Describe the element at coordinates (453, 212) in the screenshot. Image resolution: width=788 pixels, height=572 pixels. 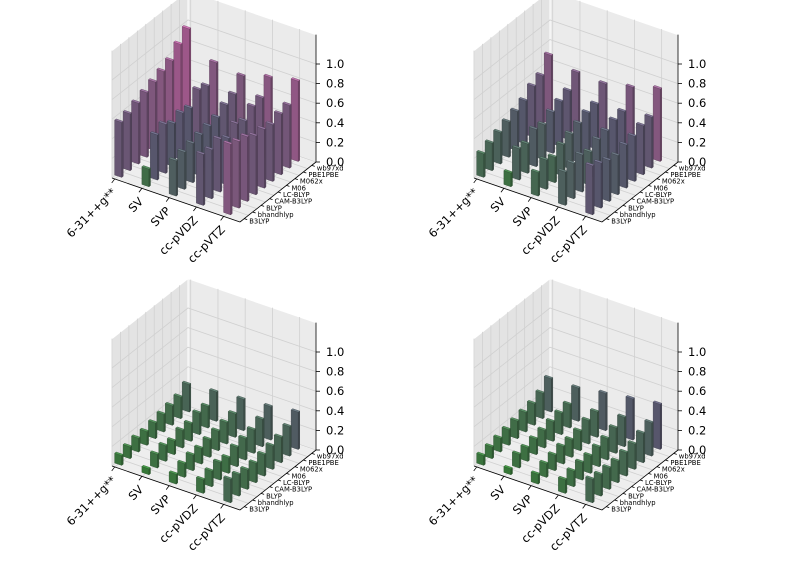
I see `x-tick-label: 6-31++g**` at that location.